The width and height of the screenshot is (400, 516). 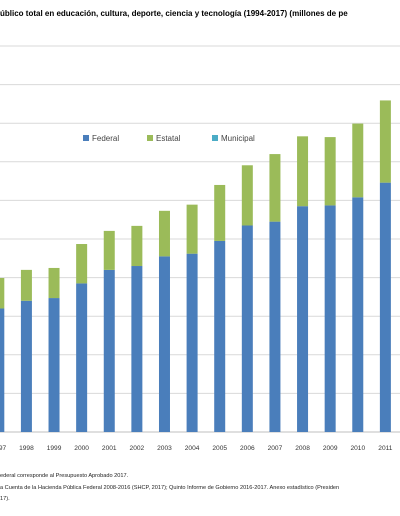 I want to click on bar-estatal-2003, so click(x=164, y=233).